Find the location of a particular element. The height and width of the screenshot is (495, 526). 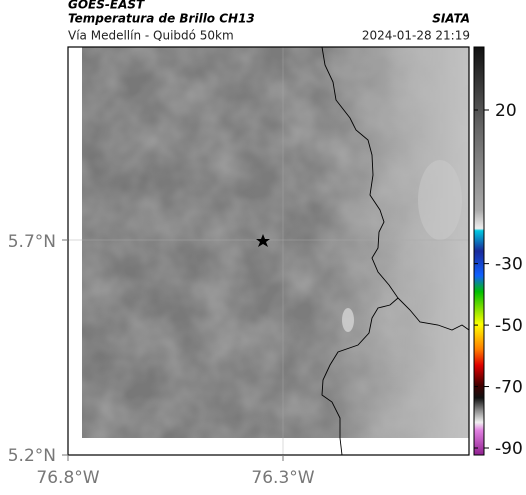

timestamp: 2024-01-28 21:19 is located at coordinates (416, 36).